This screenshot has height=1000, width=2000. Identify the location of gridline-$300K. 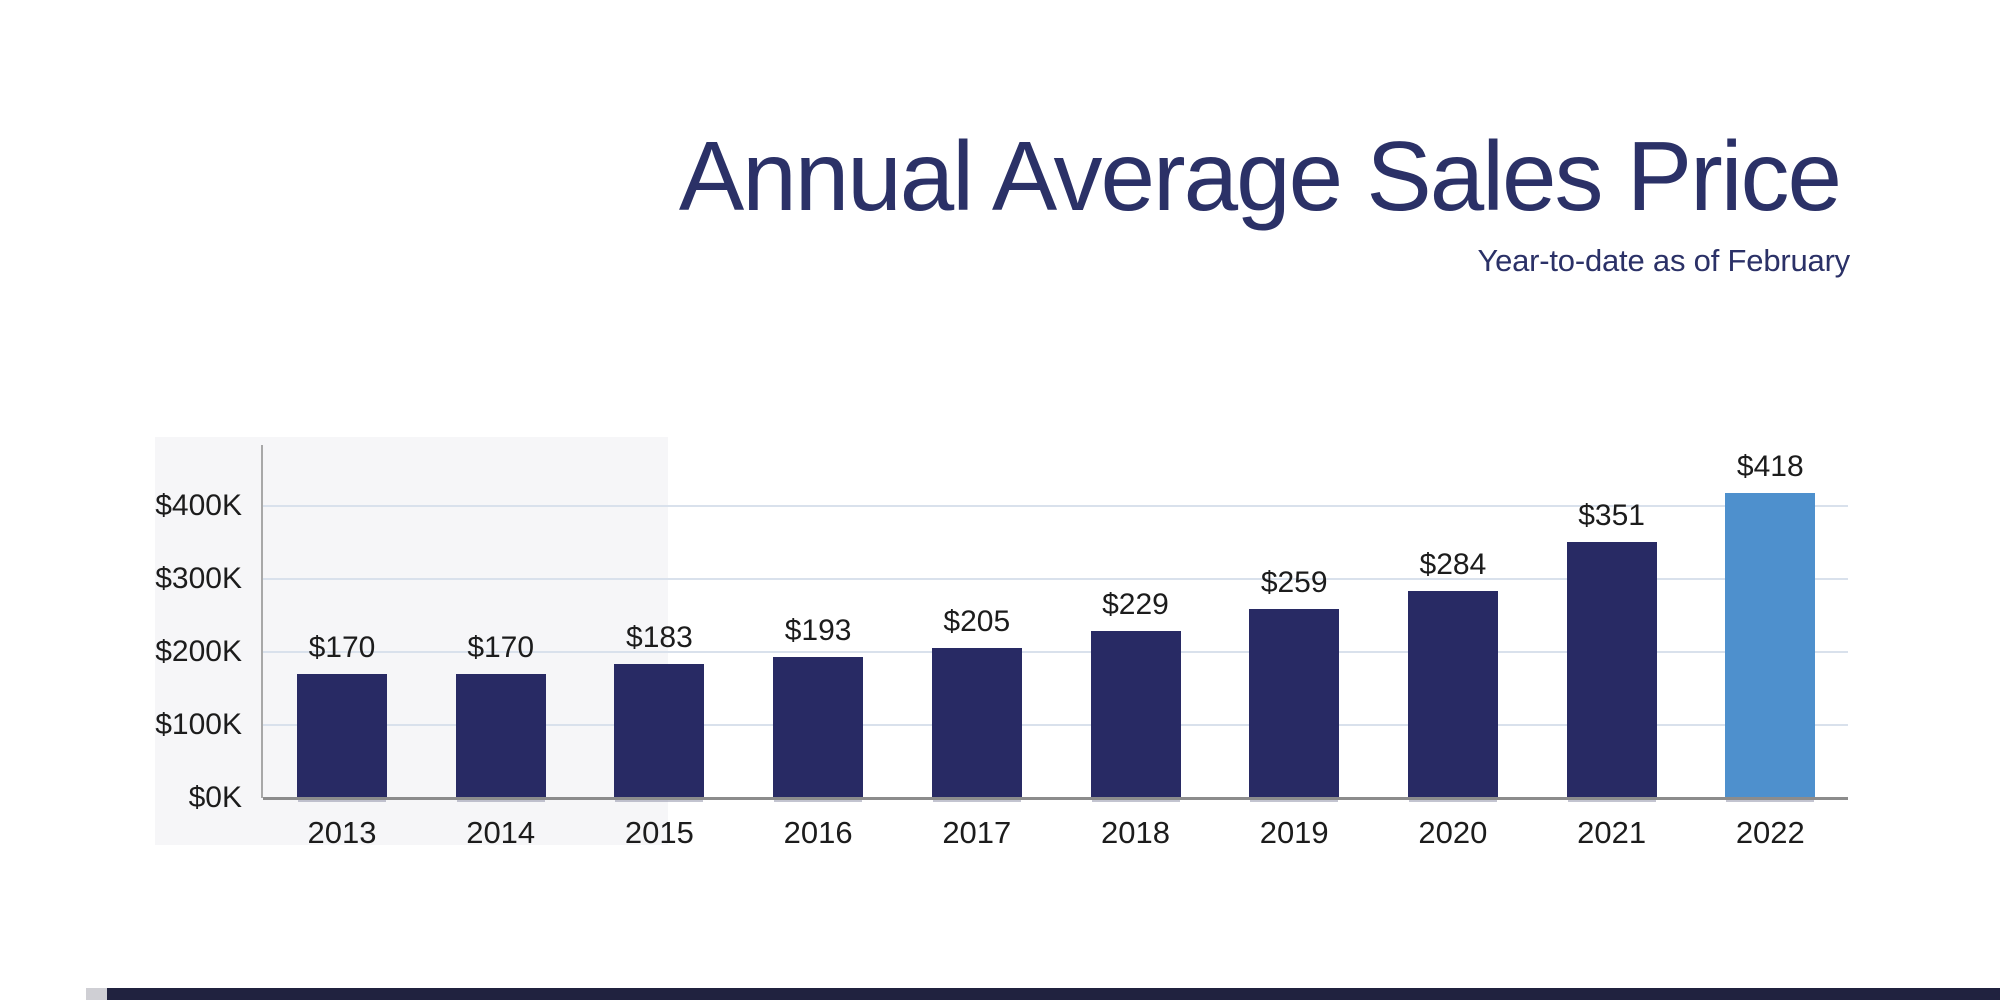
(1055, 579).